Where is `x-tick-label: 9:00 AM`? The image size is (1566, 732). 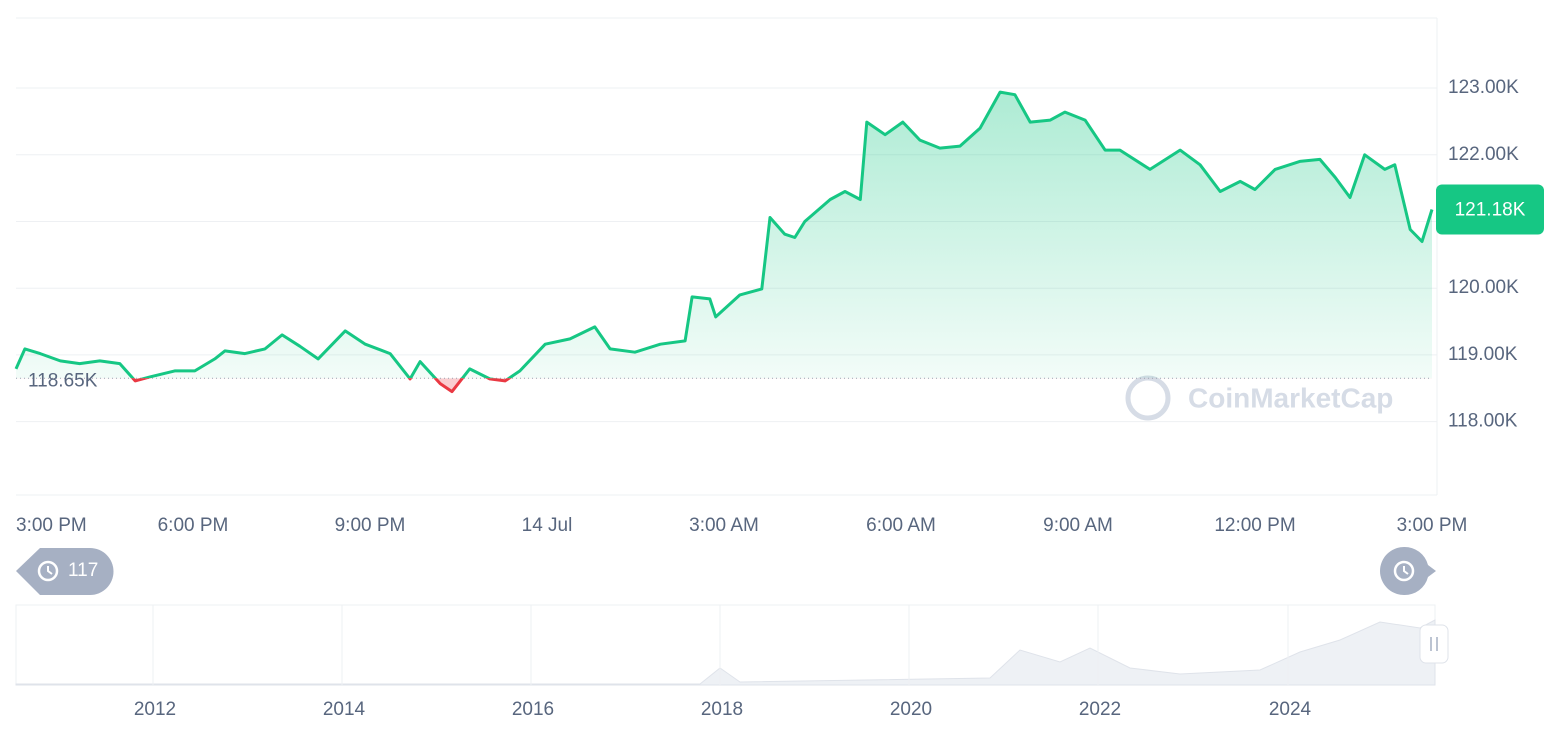 x-tick-label: 9:00 AM is located at coordinates (1078, 525).